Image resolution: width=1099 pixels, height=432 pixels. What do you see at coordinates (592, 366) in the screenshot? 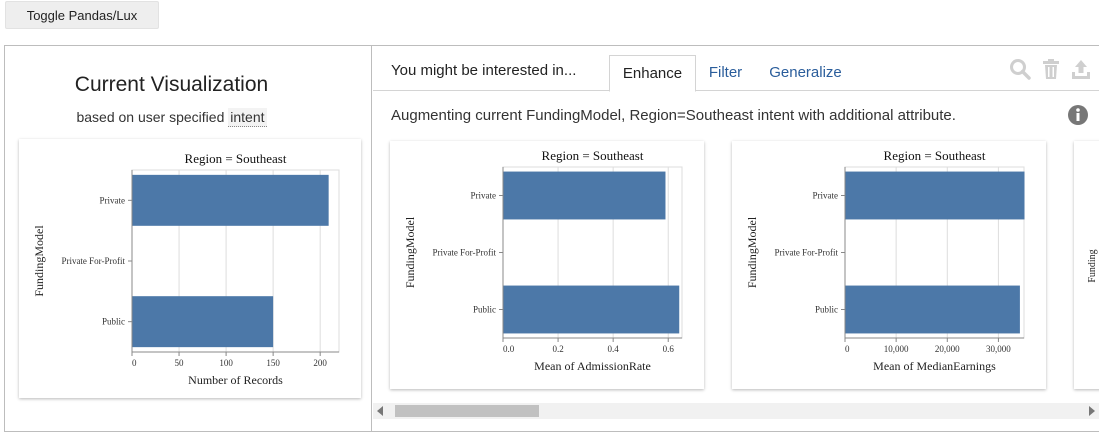
I see `x-axis-label: Mean of AdmissionRate` at bounding box center [592, 366].